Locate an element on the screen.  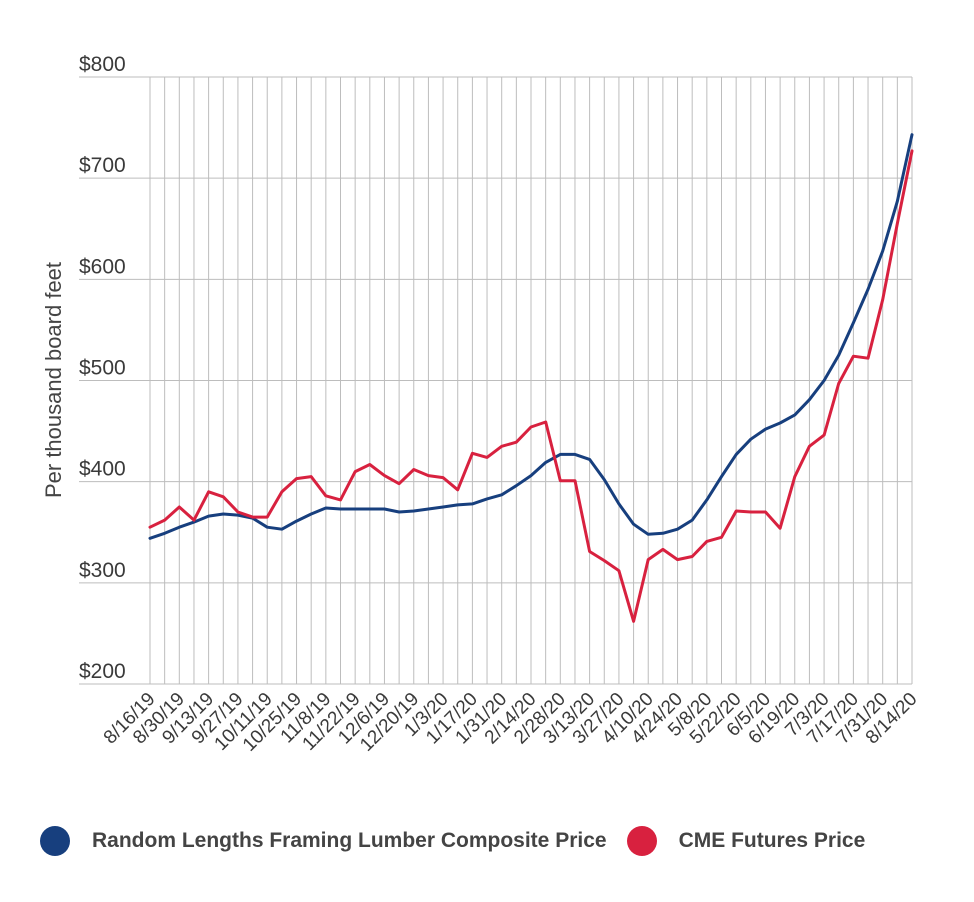
legend-label-cme-futures: CME Futures Price is located at coordinates (772, 840).